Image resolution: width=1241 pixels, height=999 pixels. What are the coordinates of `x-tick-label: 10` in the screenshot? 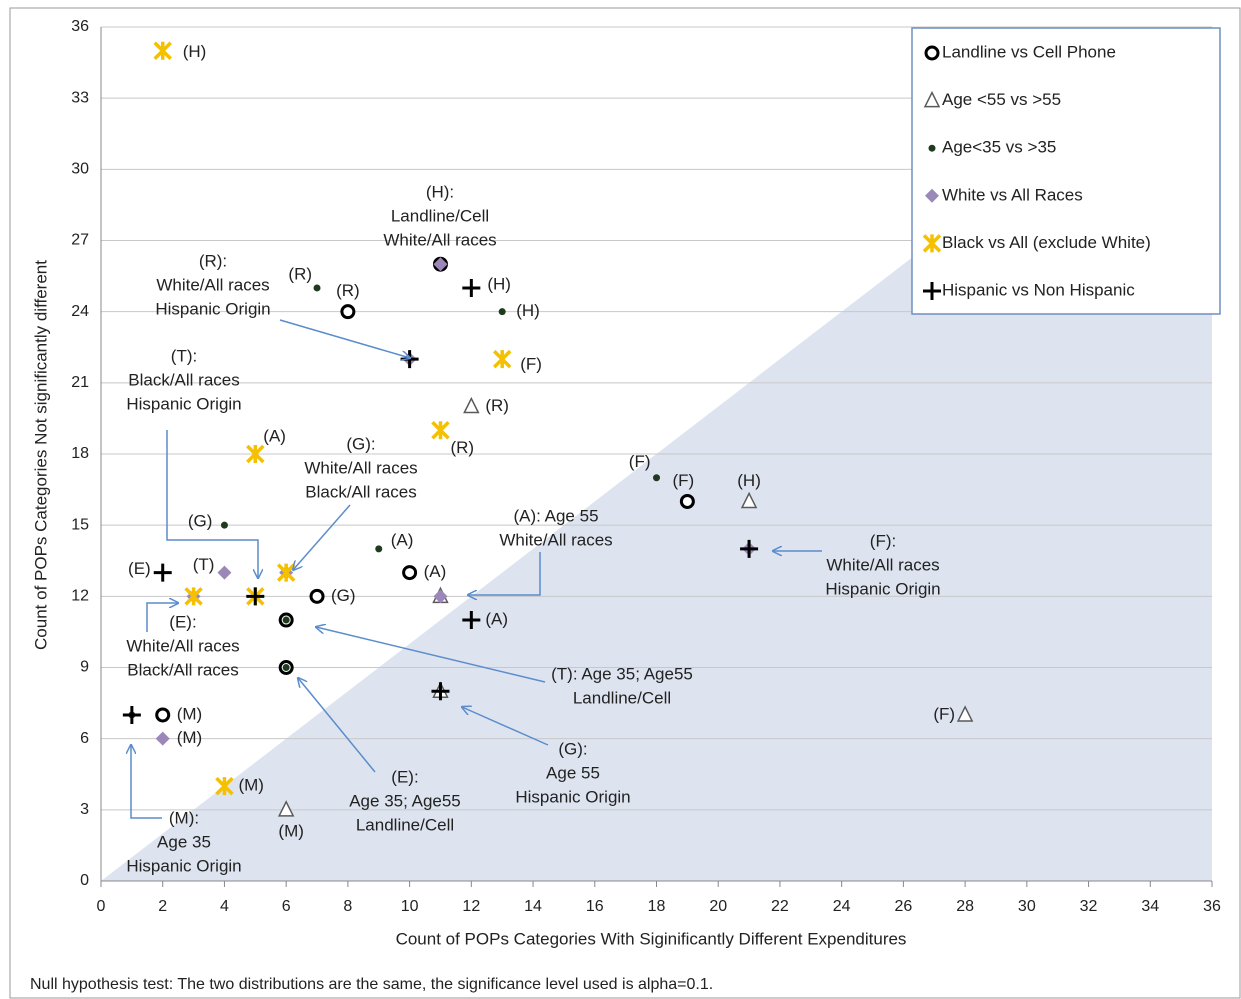 It's located at (410, 906).